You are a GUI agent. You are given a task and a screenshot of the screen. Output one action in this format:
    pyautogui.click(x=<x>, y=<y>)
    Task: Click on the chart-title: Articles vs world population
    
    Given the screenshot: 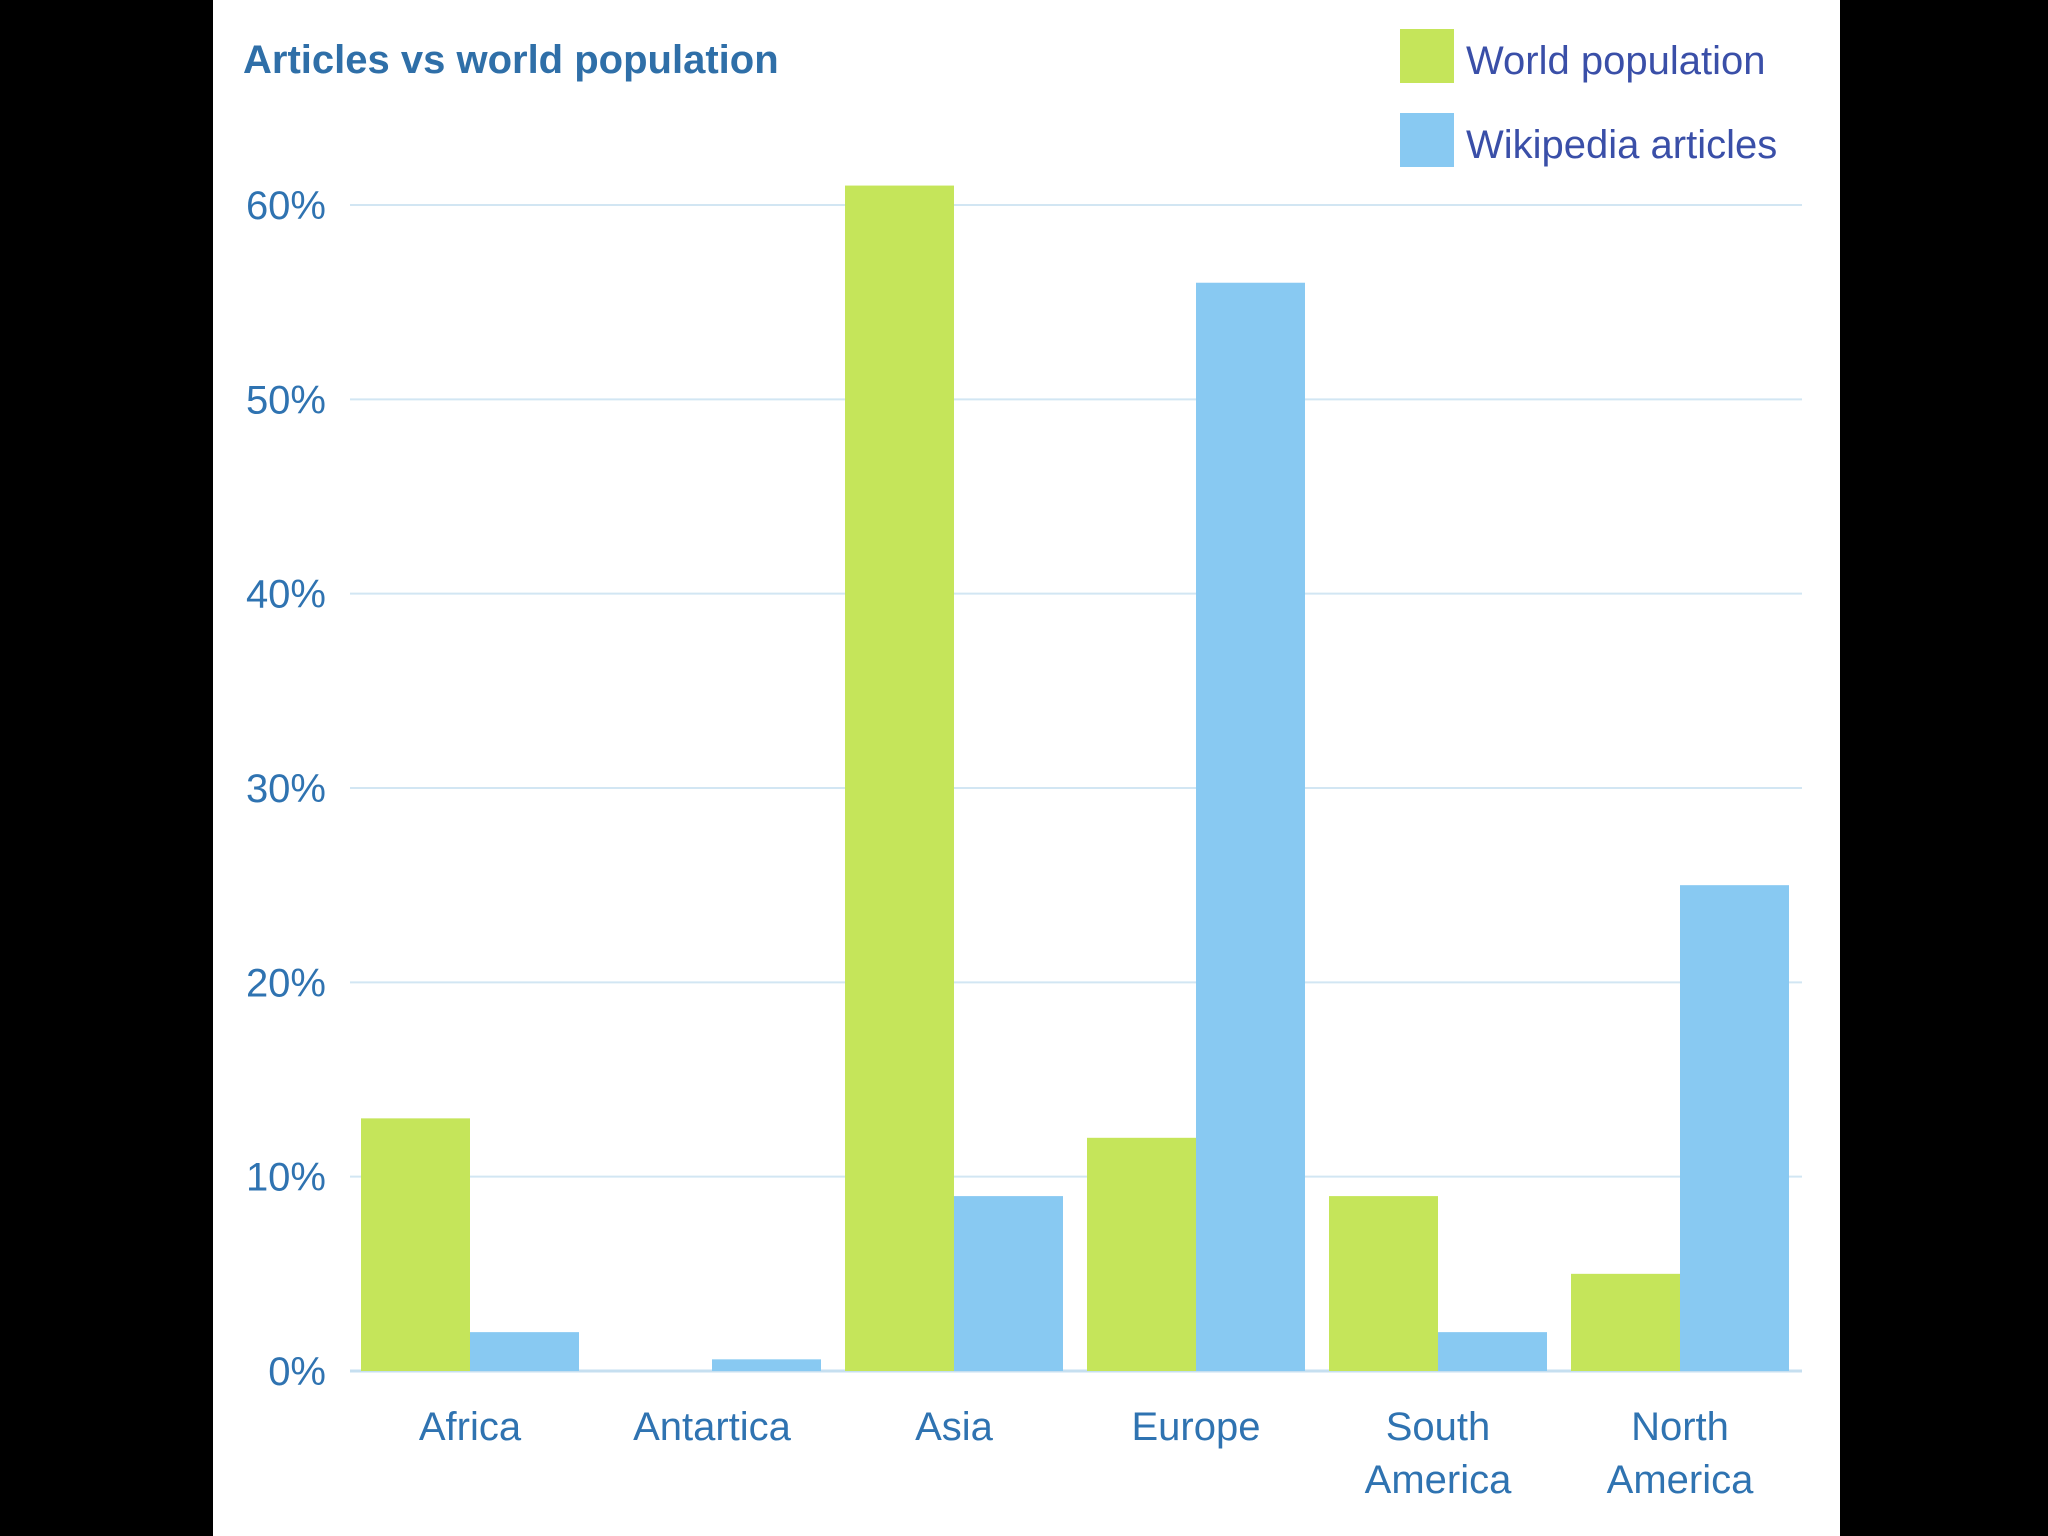 What is the action you would take?
    pyautogui.click(x=511, y=60)
    